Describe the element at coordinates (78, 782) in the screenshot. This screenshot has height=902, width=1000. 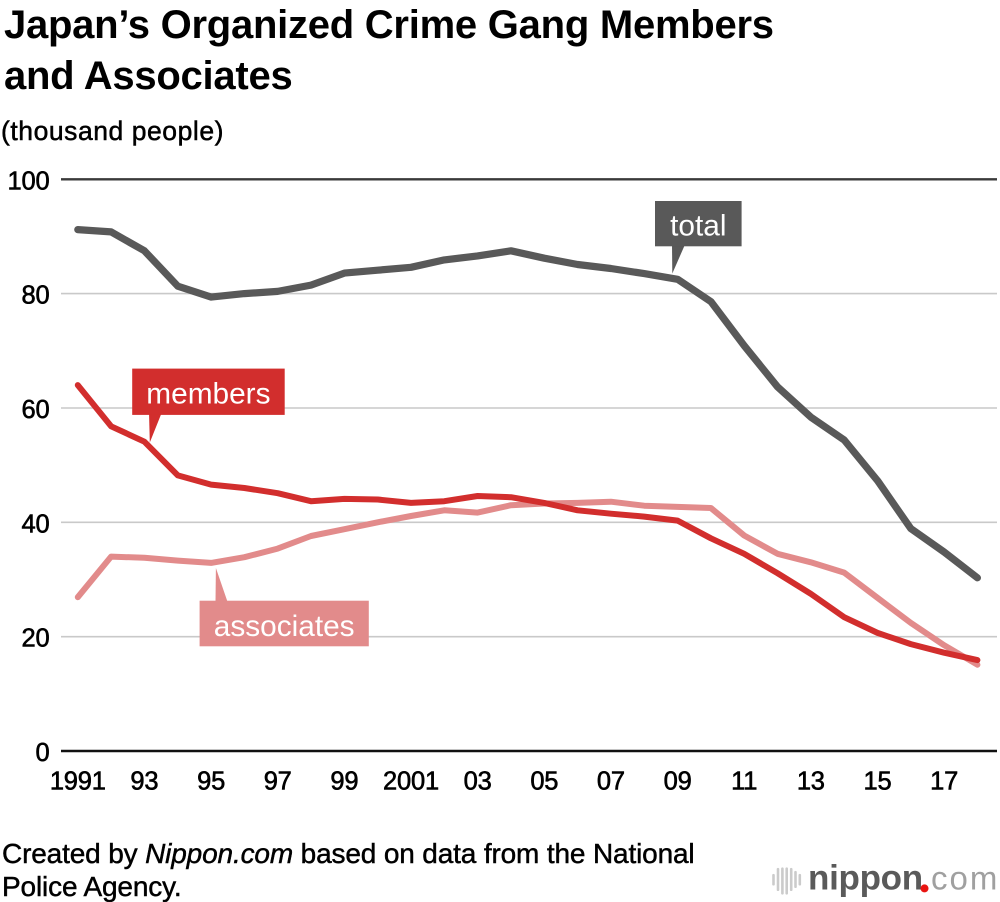
I see `svg-text: 1991` at that location.